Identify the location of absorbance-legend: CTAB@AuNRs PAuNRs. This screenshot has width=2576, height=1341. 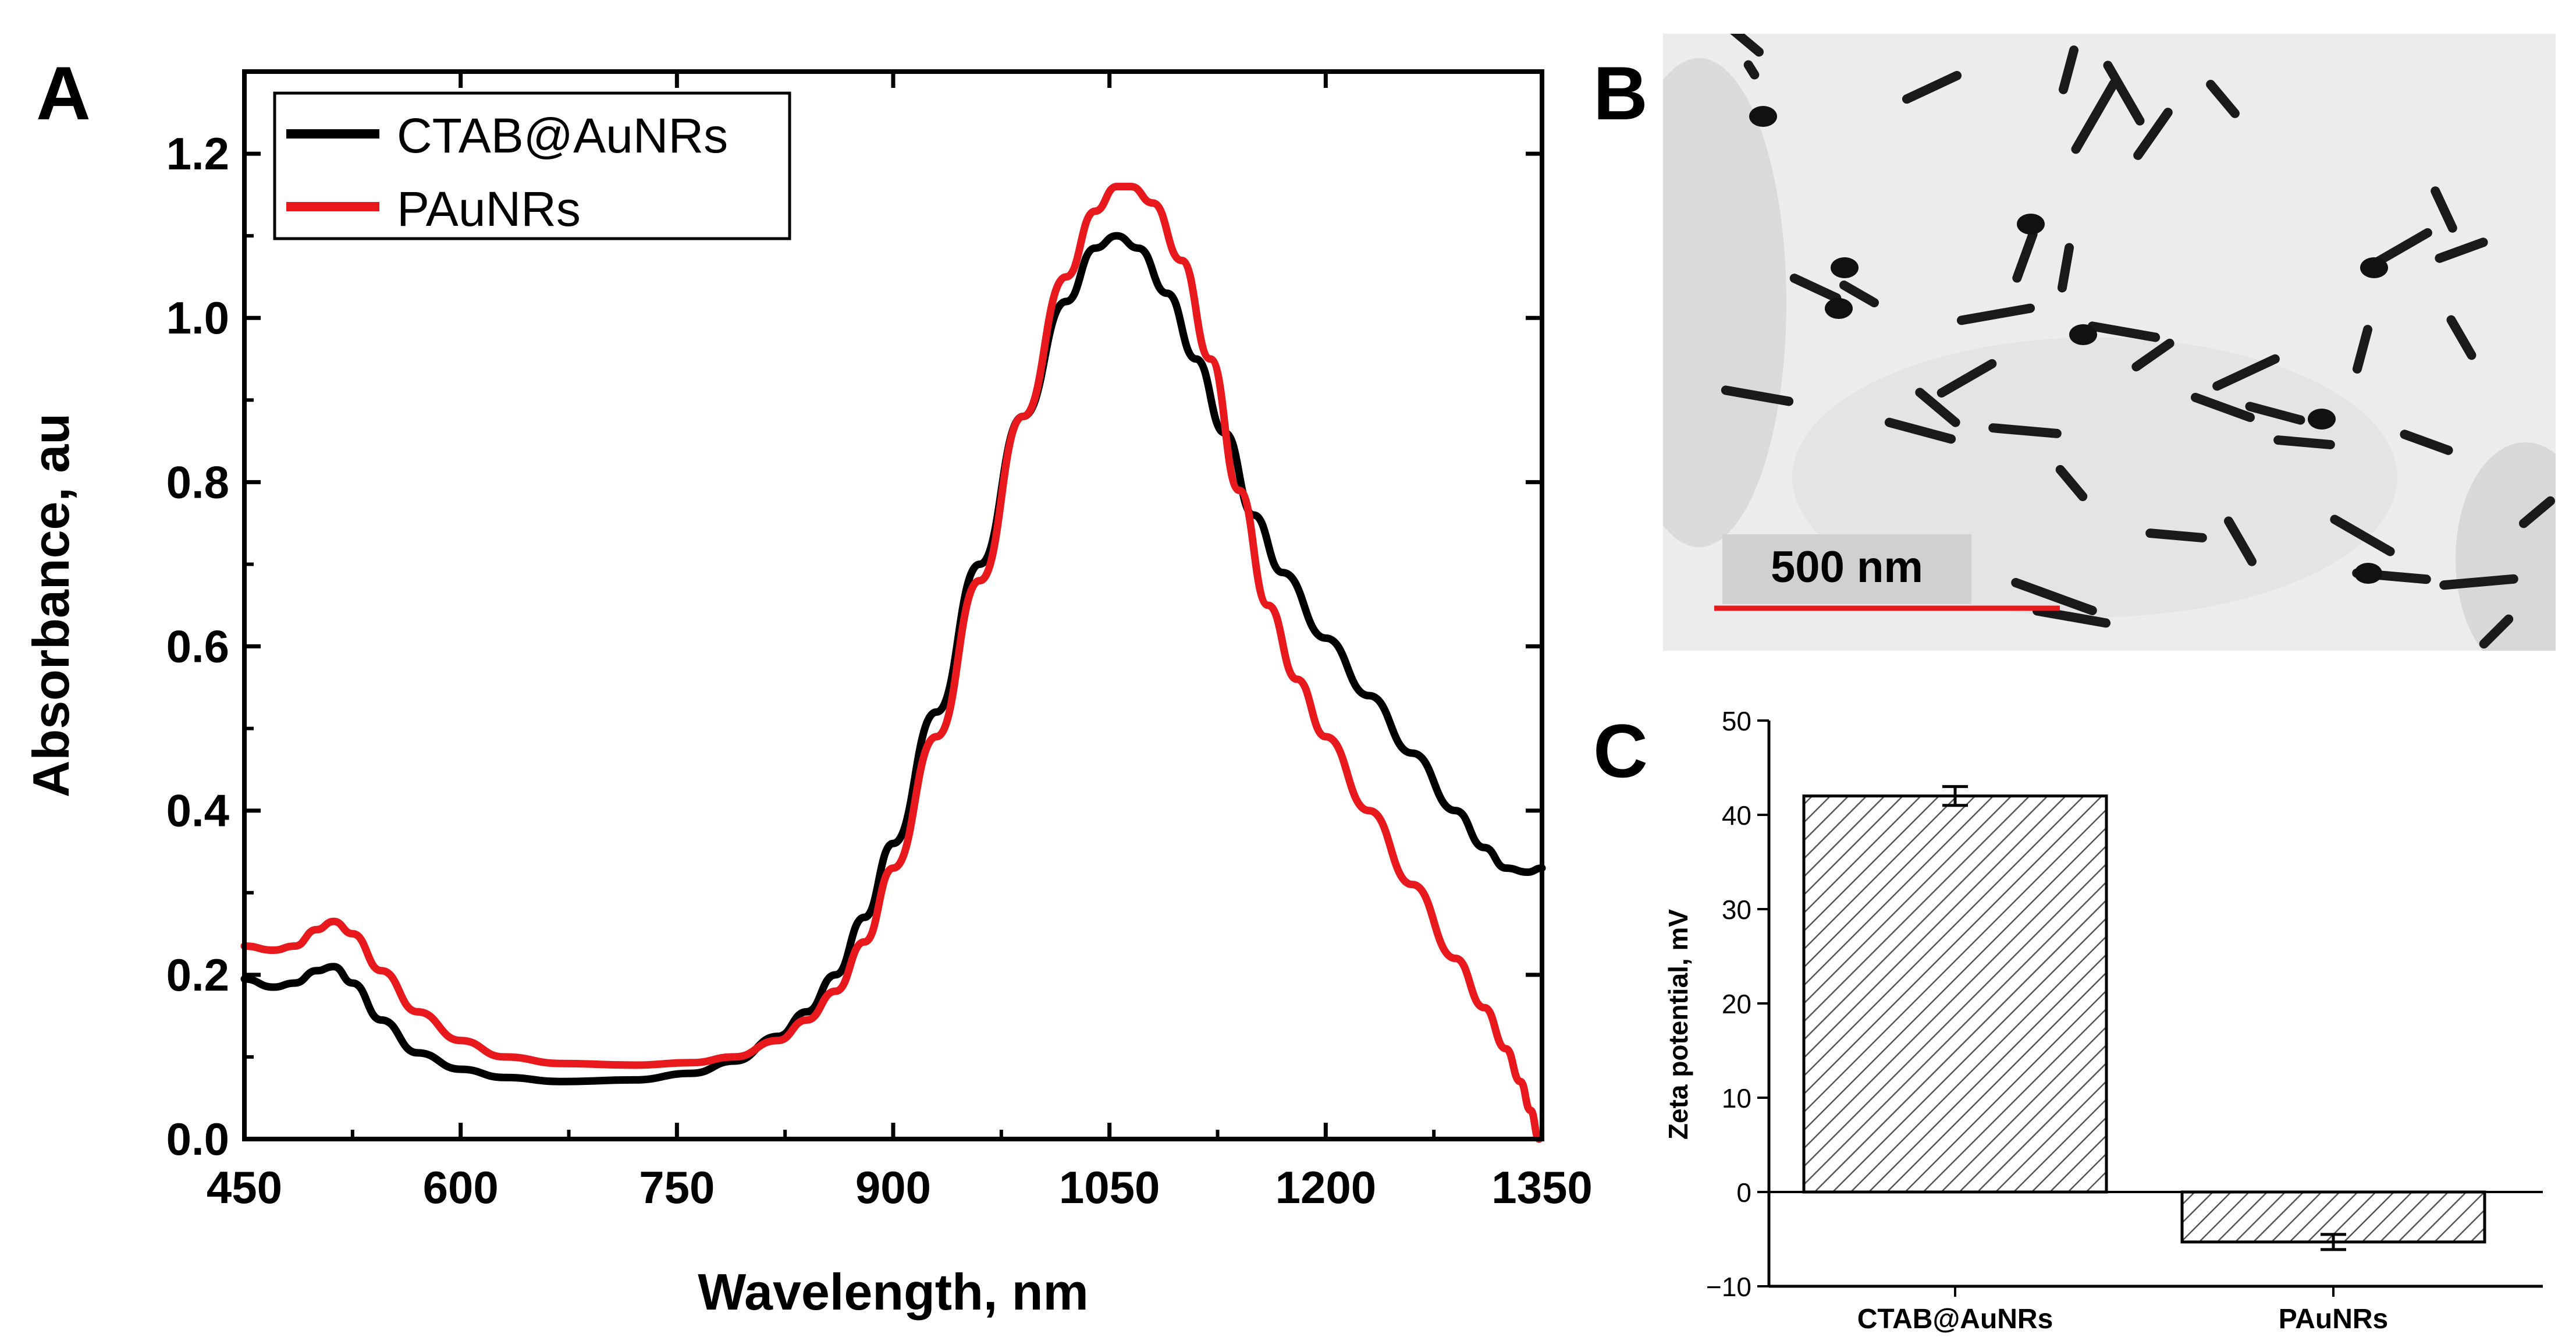
(532, 165).